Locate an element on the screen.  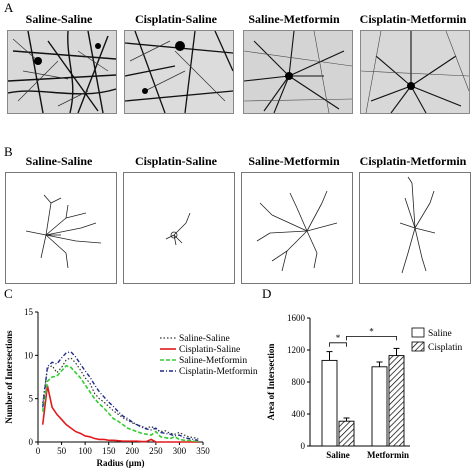
c-x-tick-label: 150 is located at coordinates (109, 451).